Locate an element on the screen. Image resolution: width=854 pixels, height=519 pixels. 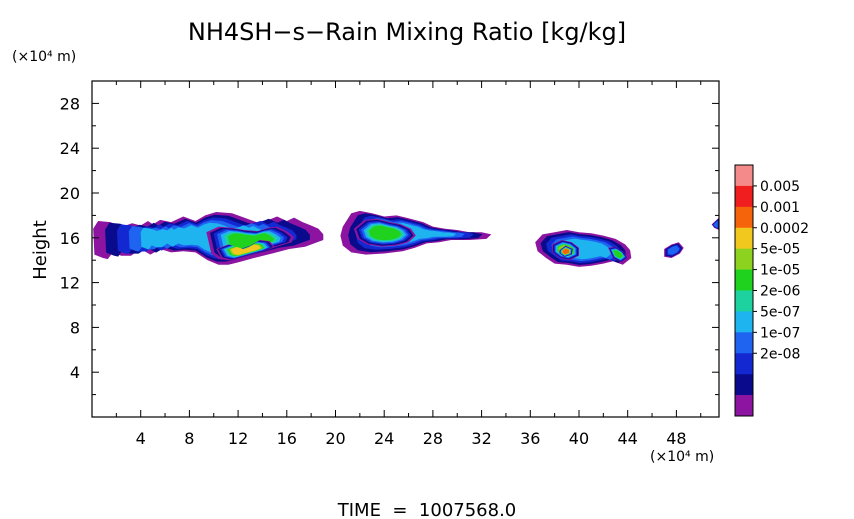
y-axis-tick-labels: 4 8 12 16 20 24 28 is located at coordinates (70, 238).